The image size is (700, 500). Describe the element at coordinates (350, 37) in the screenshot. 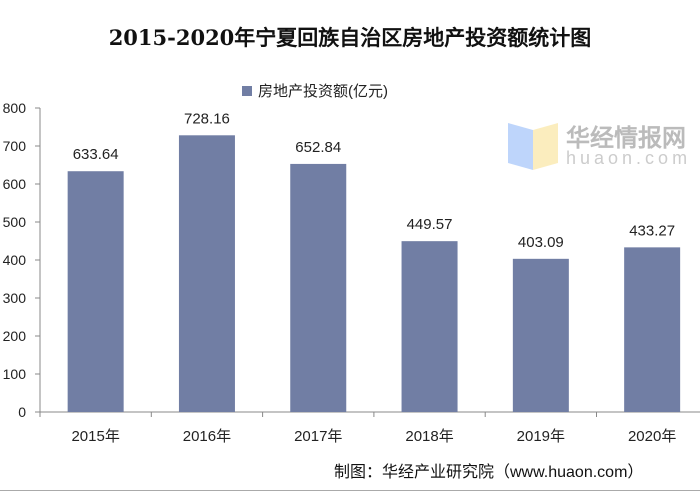

I see `chart-title: 2015-2020年宁夏回族自治区房地产投资额统计图` at that location.